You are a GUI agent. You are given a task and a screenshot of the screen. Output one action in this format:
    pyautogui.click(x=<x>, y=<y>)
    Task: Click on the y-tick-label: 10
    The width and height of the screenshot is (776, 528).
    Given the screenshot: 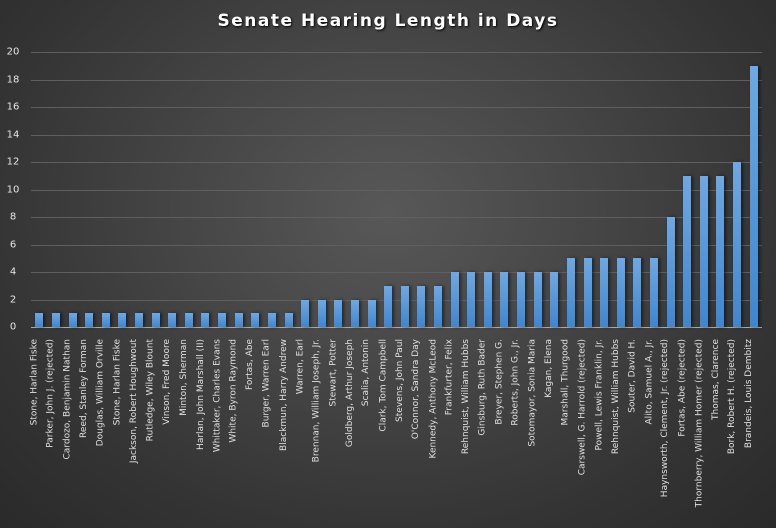 What is the action you would take?
    pyautogui.click(x=13, y=189)
    